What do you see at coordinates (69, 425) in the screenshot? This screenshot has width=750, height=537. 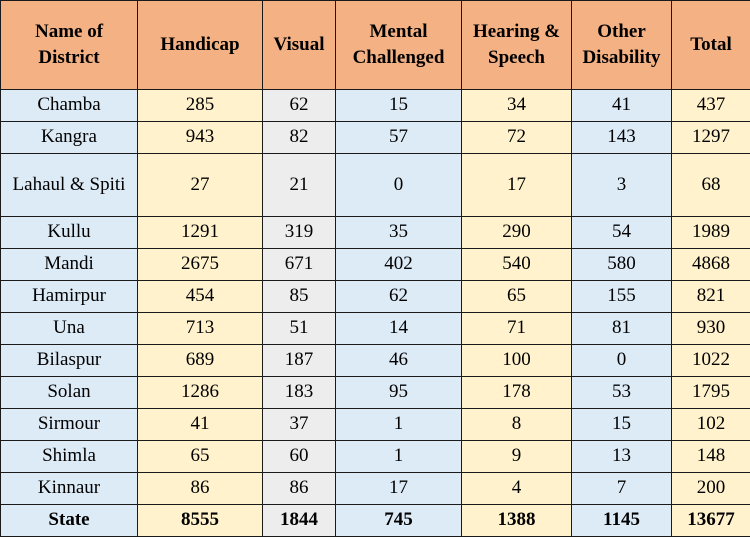 I see `district-cell: Sirmour` at bounding box center [69, 425].